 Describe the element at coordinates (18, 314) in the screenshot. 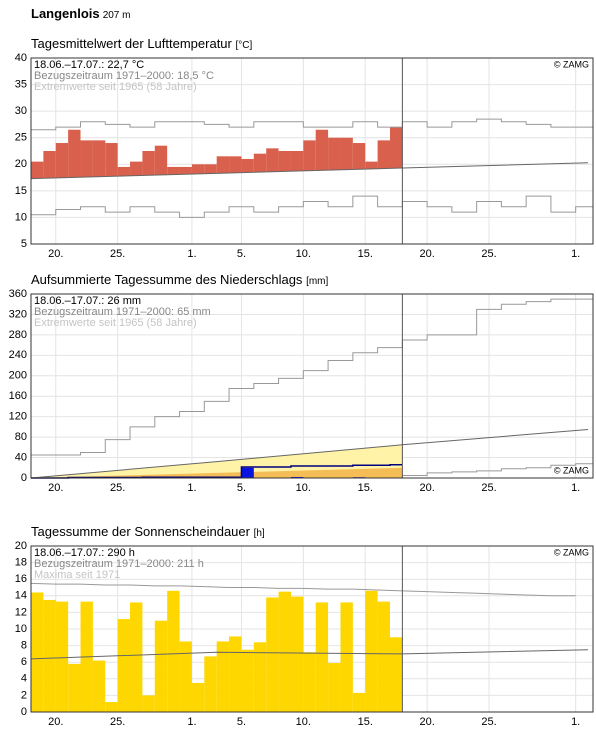

I see `y-tick-label: 320` at that location.